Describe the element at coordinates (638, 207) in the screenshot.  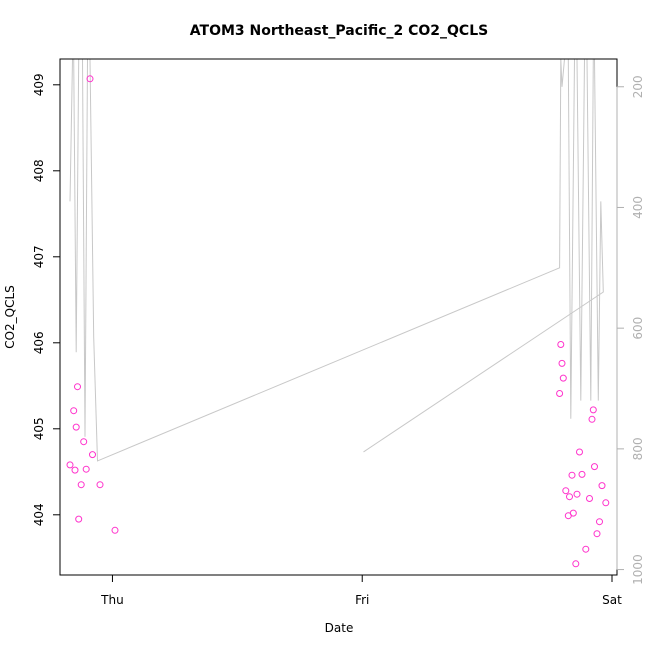
I see `right-tick-label: 400` at that location.